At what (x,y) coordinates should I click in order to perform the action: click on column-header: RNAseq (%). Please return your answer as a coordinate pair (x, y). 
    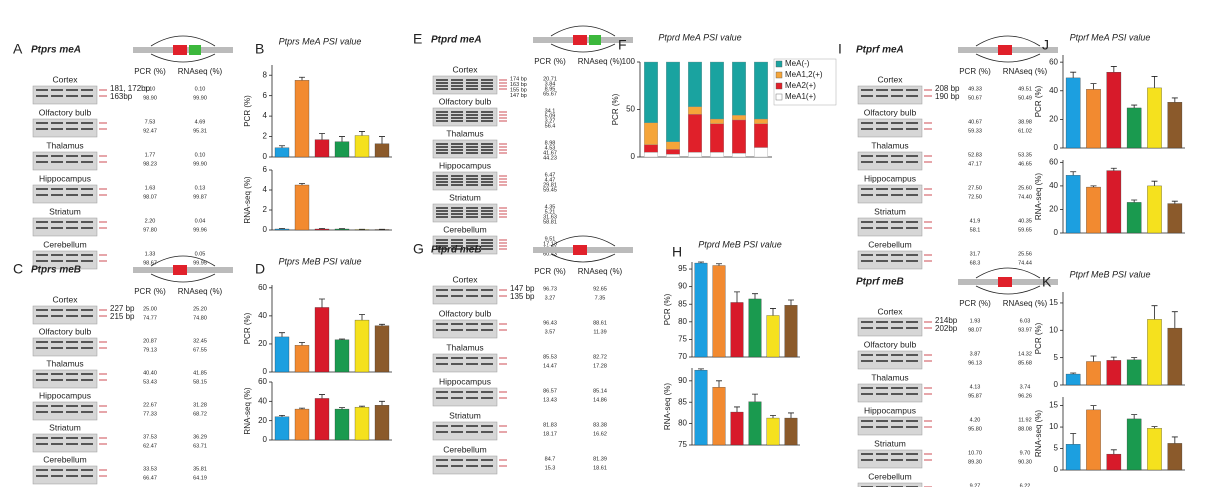
    Looking at the image, I should click on (200, 71).